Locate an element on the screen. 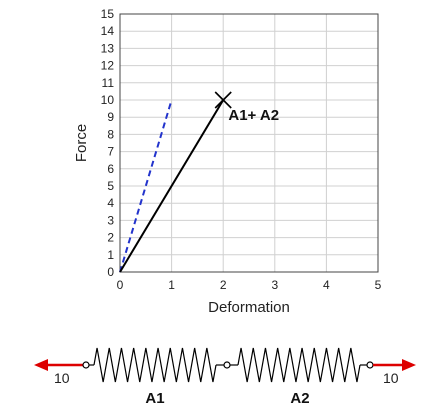  spring-label-a1: A1 is located at coordinates (154, 398).